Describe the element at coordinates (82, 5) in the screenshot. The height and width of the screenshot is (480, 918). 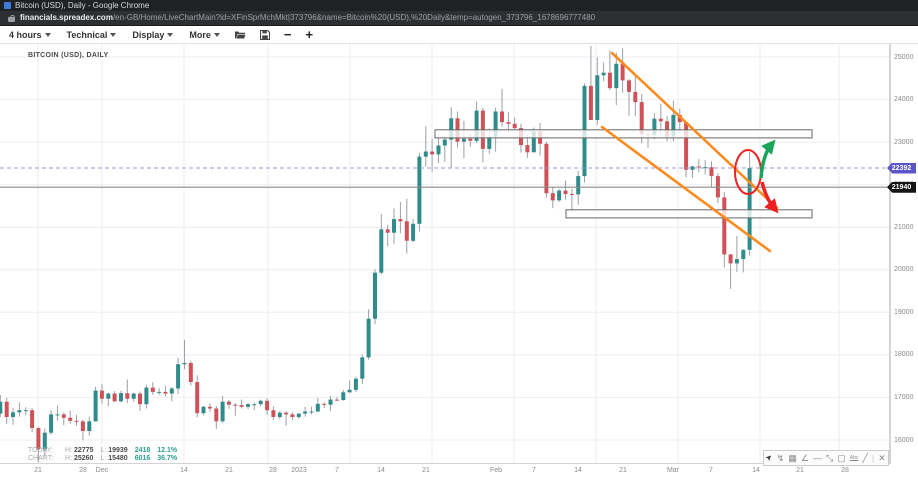
I see `window-title: Bitcoin (USD), Daily - Google Chrome` at that location.